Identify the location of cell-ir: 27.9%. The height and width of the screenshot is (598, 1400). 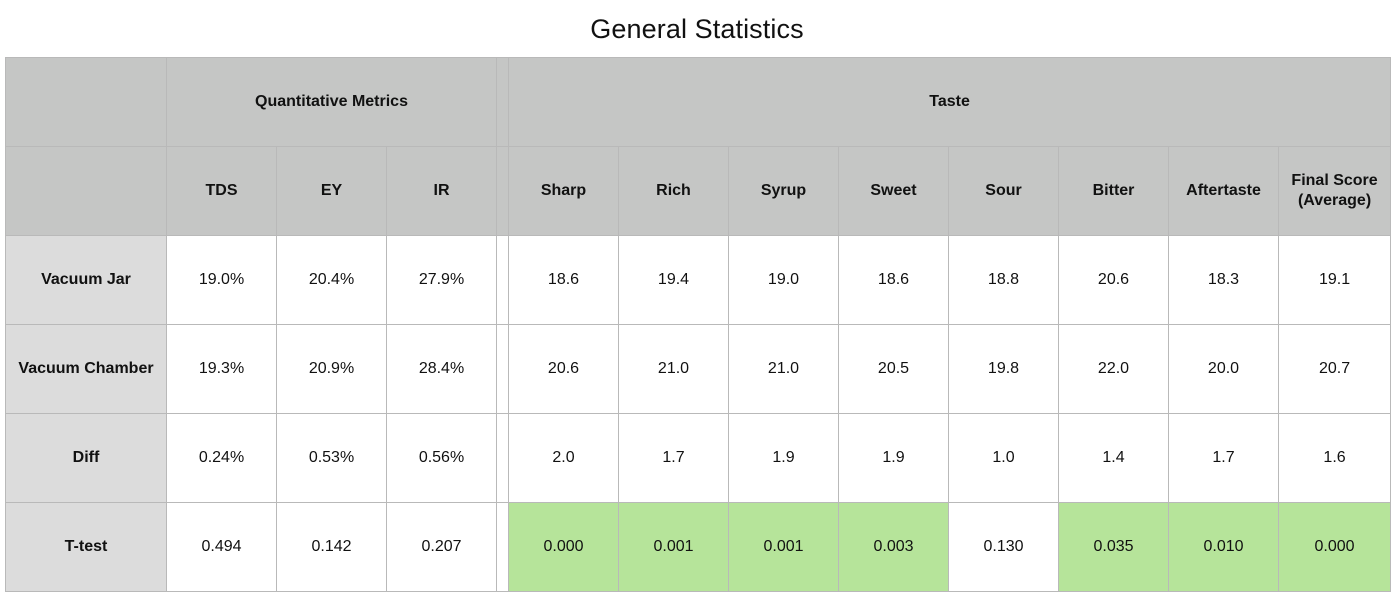
(441, 280).